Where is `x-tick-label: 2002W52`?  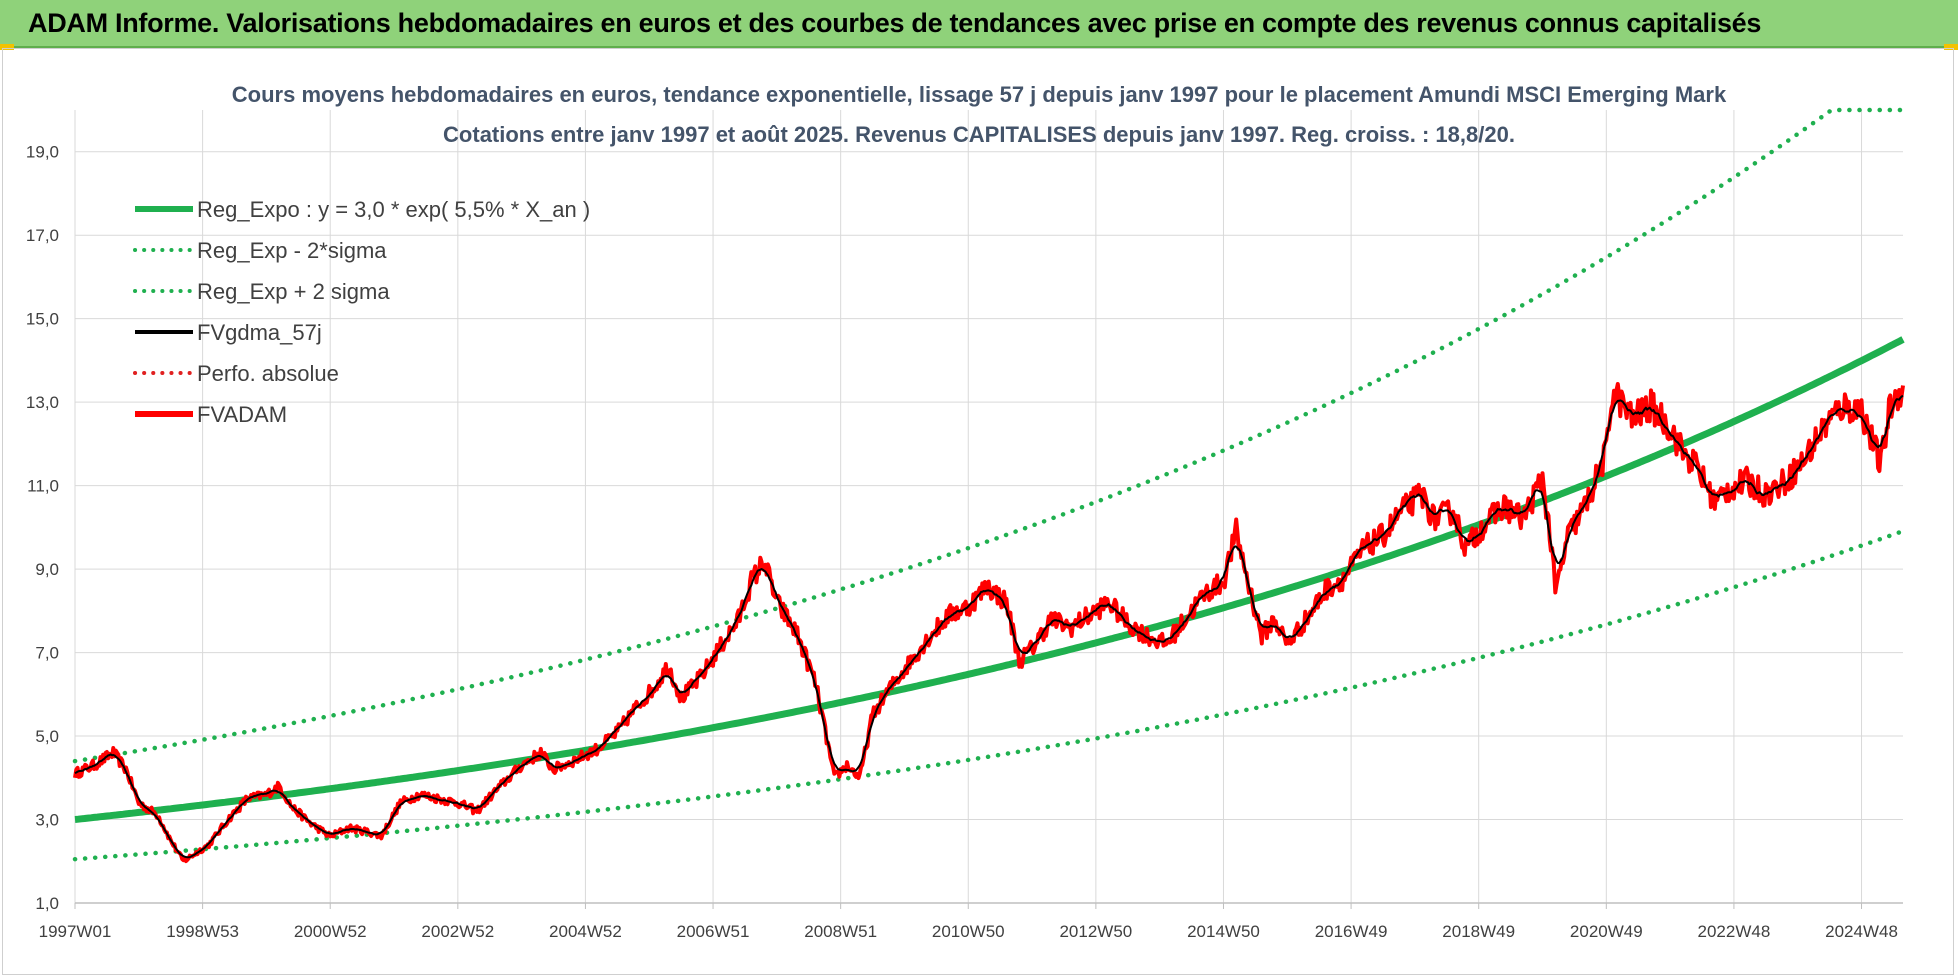
x-tick-label: 2002W52 is located at coordinates (457, 931).